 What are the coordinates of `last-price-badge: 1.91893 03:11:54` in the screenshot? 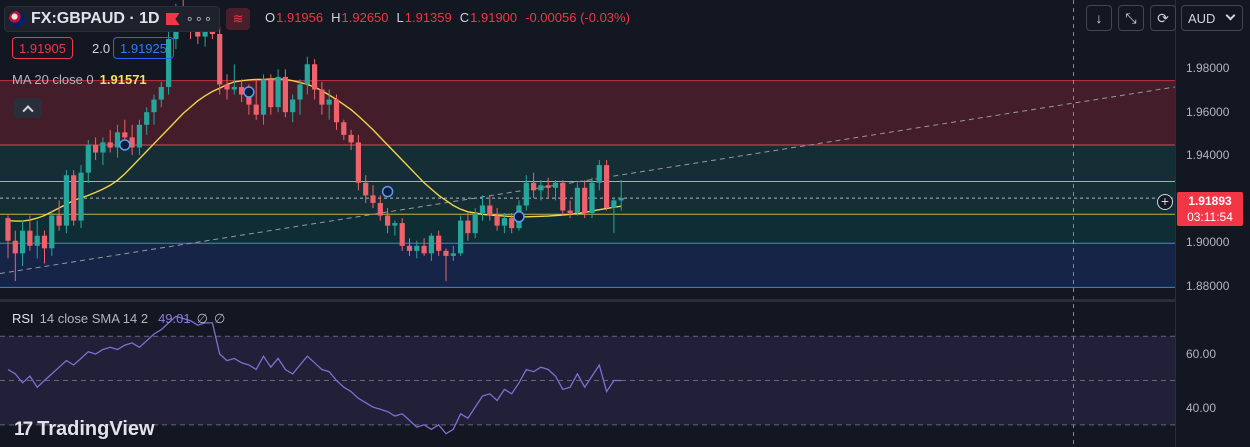 It's located at (1210, 209).